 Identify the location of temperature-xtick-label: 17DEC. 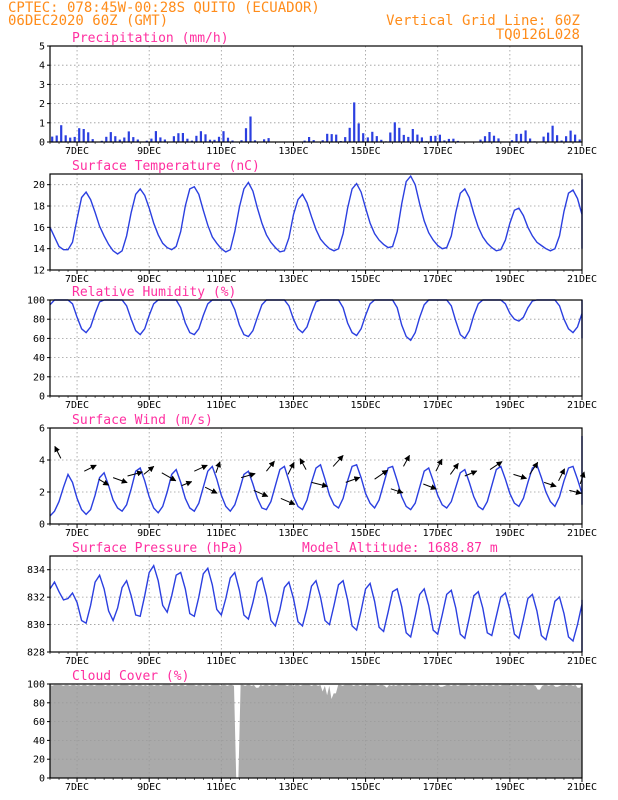
(438, 279).